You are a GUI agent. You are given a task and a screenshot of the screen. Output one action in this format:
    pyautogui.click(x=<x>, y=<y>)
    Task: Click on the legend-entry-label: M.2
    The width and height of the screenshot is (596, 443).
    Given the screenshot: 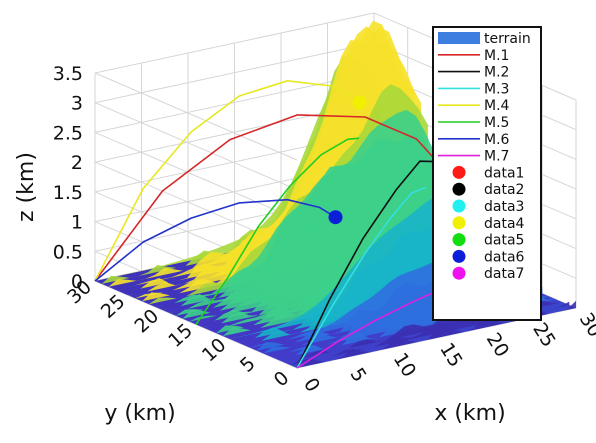 What is the action you would take?
    pyautogui.click(x=496, y=73)
    